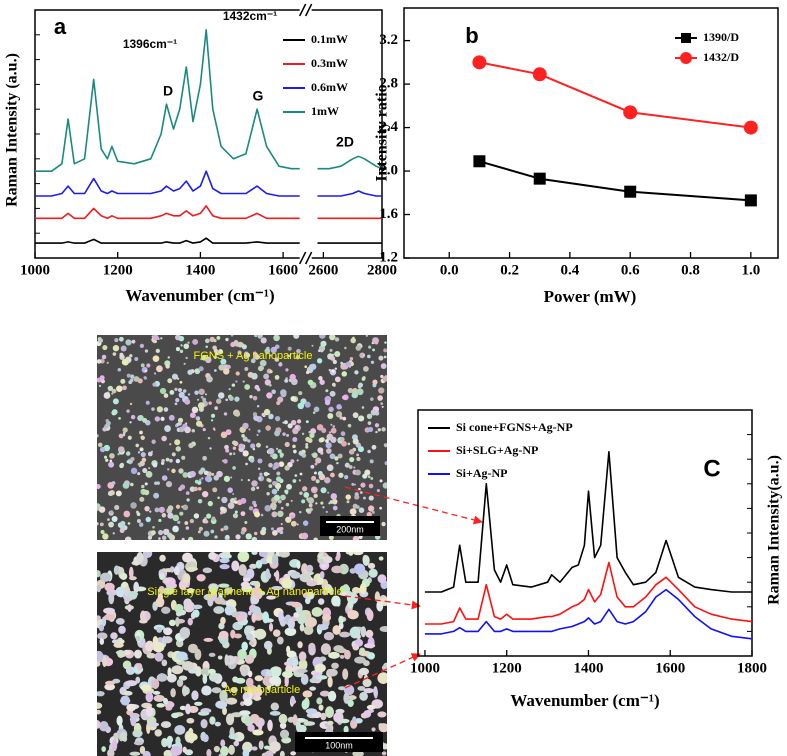  What do you see at coordinates (262, 690) in the screenshot?
I see `image-caption: Ag nanoparticle` at bounding box center [262, 690].